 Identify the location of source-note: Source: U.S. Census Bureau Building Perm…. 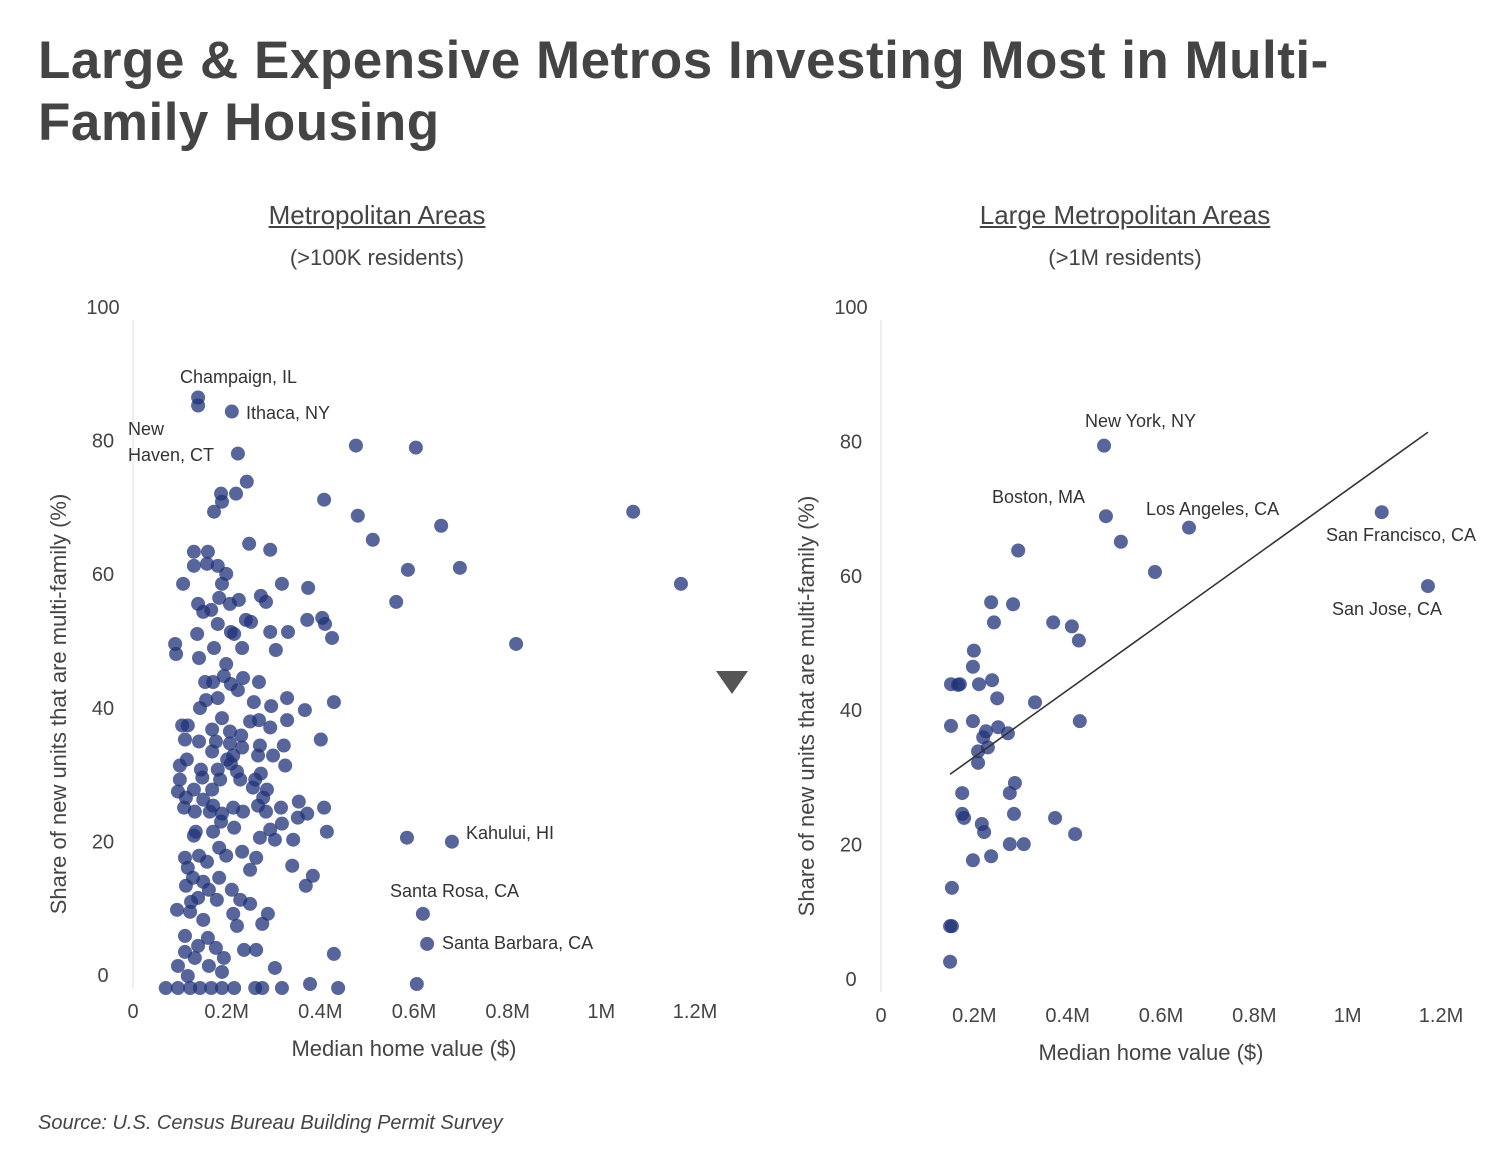
(270, 1123).